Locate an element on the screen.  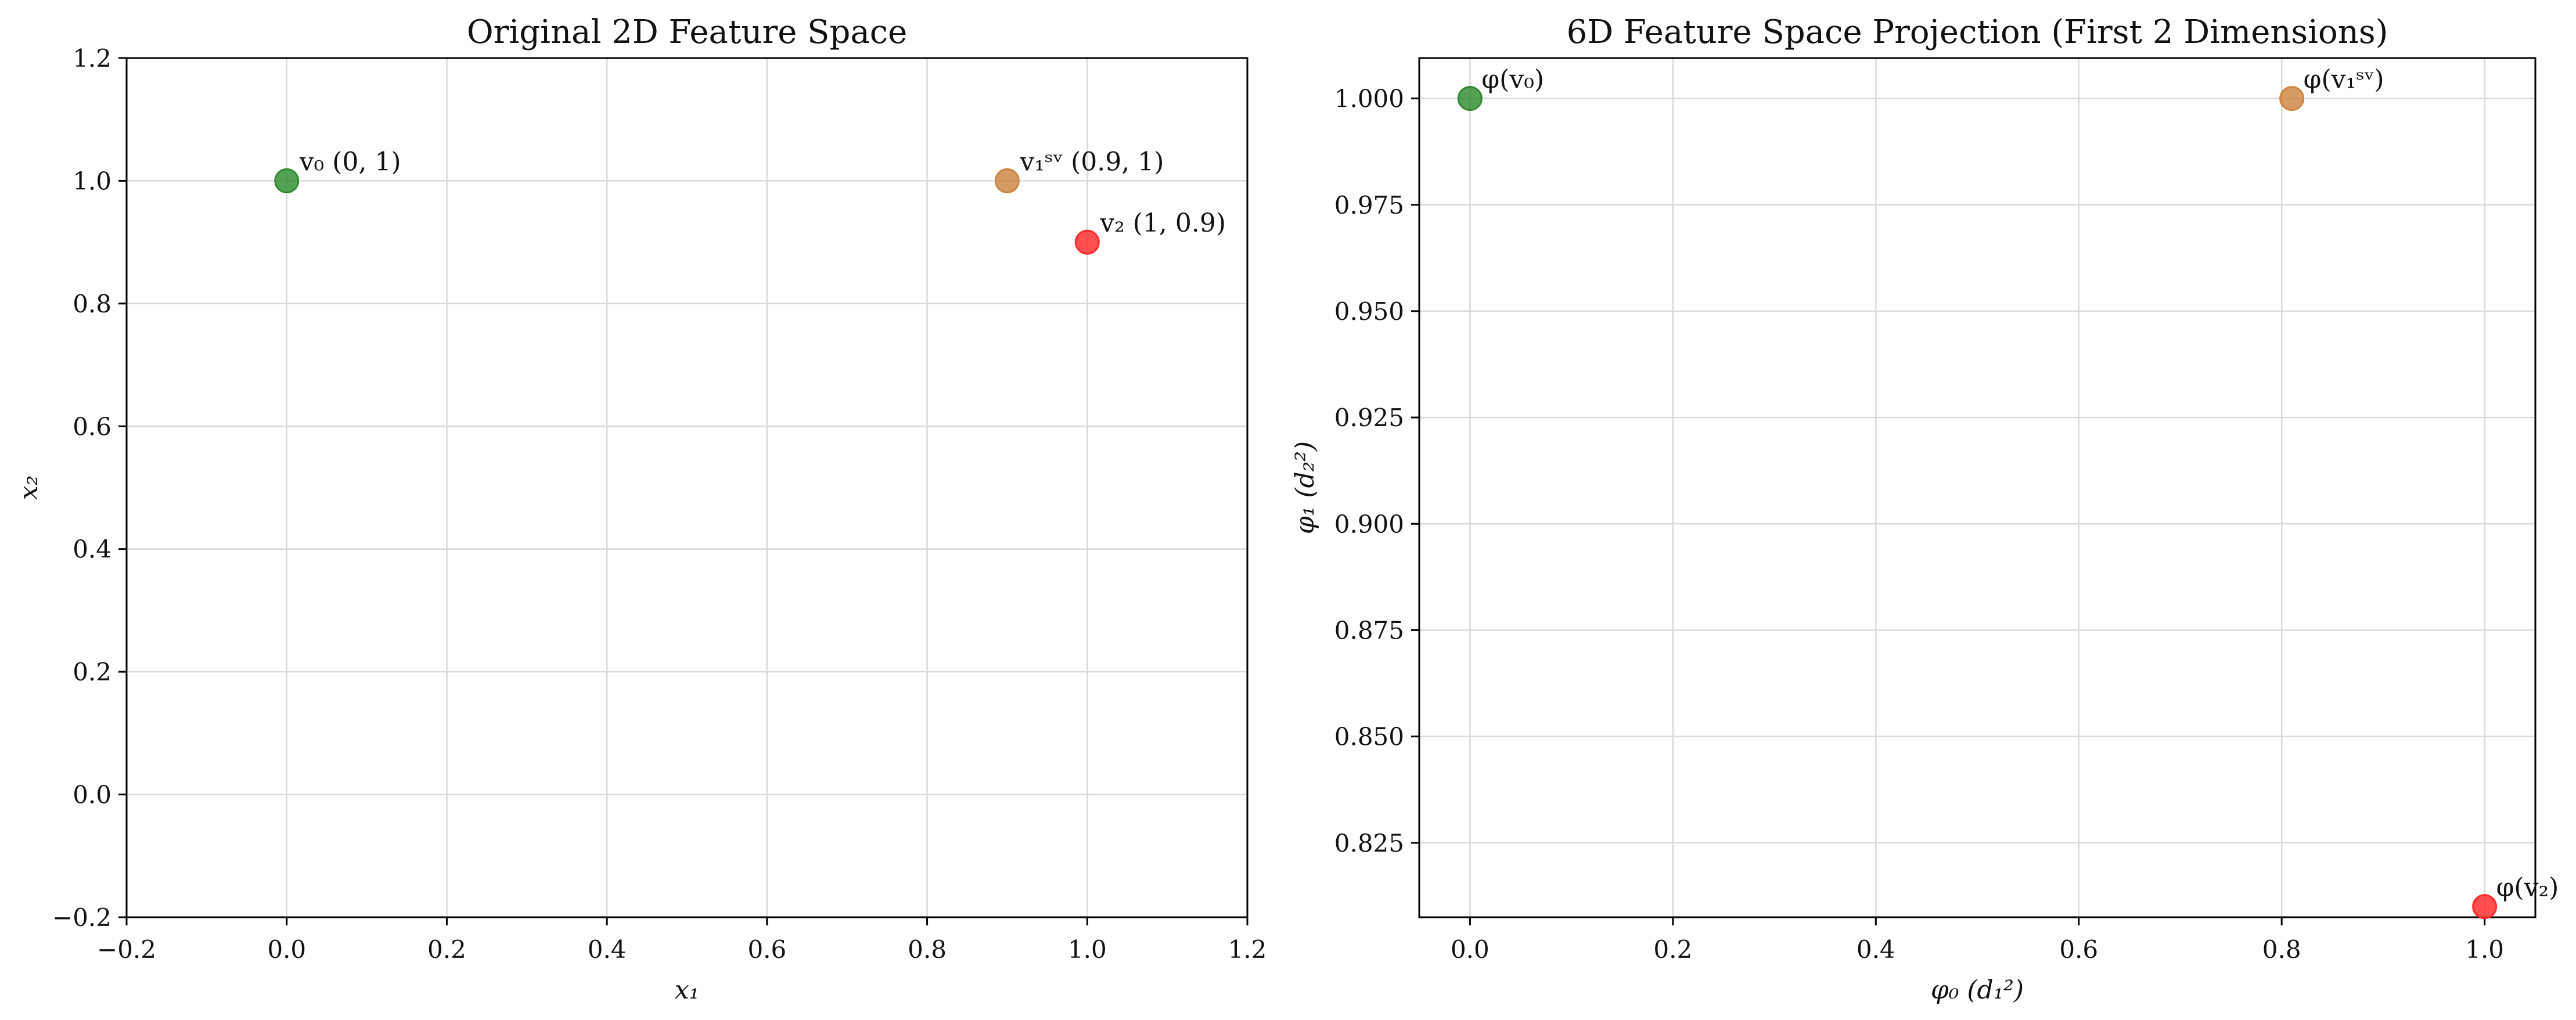
y-tick-label: 0.2 is located at coordinates (92, 672).